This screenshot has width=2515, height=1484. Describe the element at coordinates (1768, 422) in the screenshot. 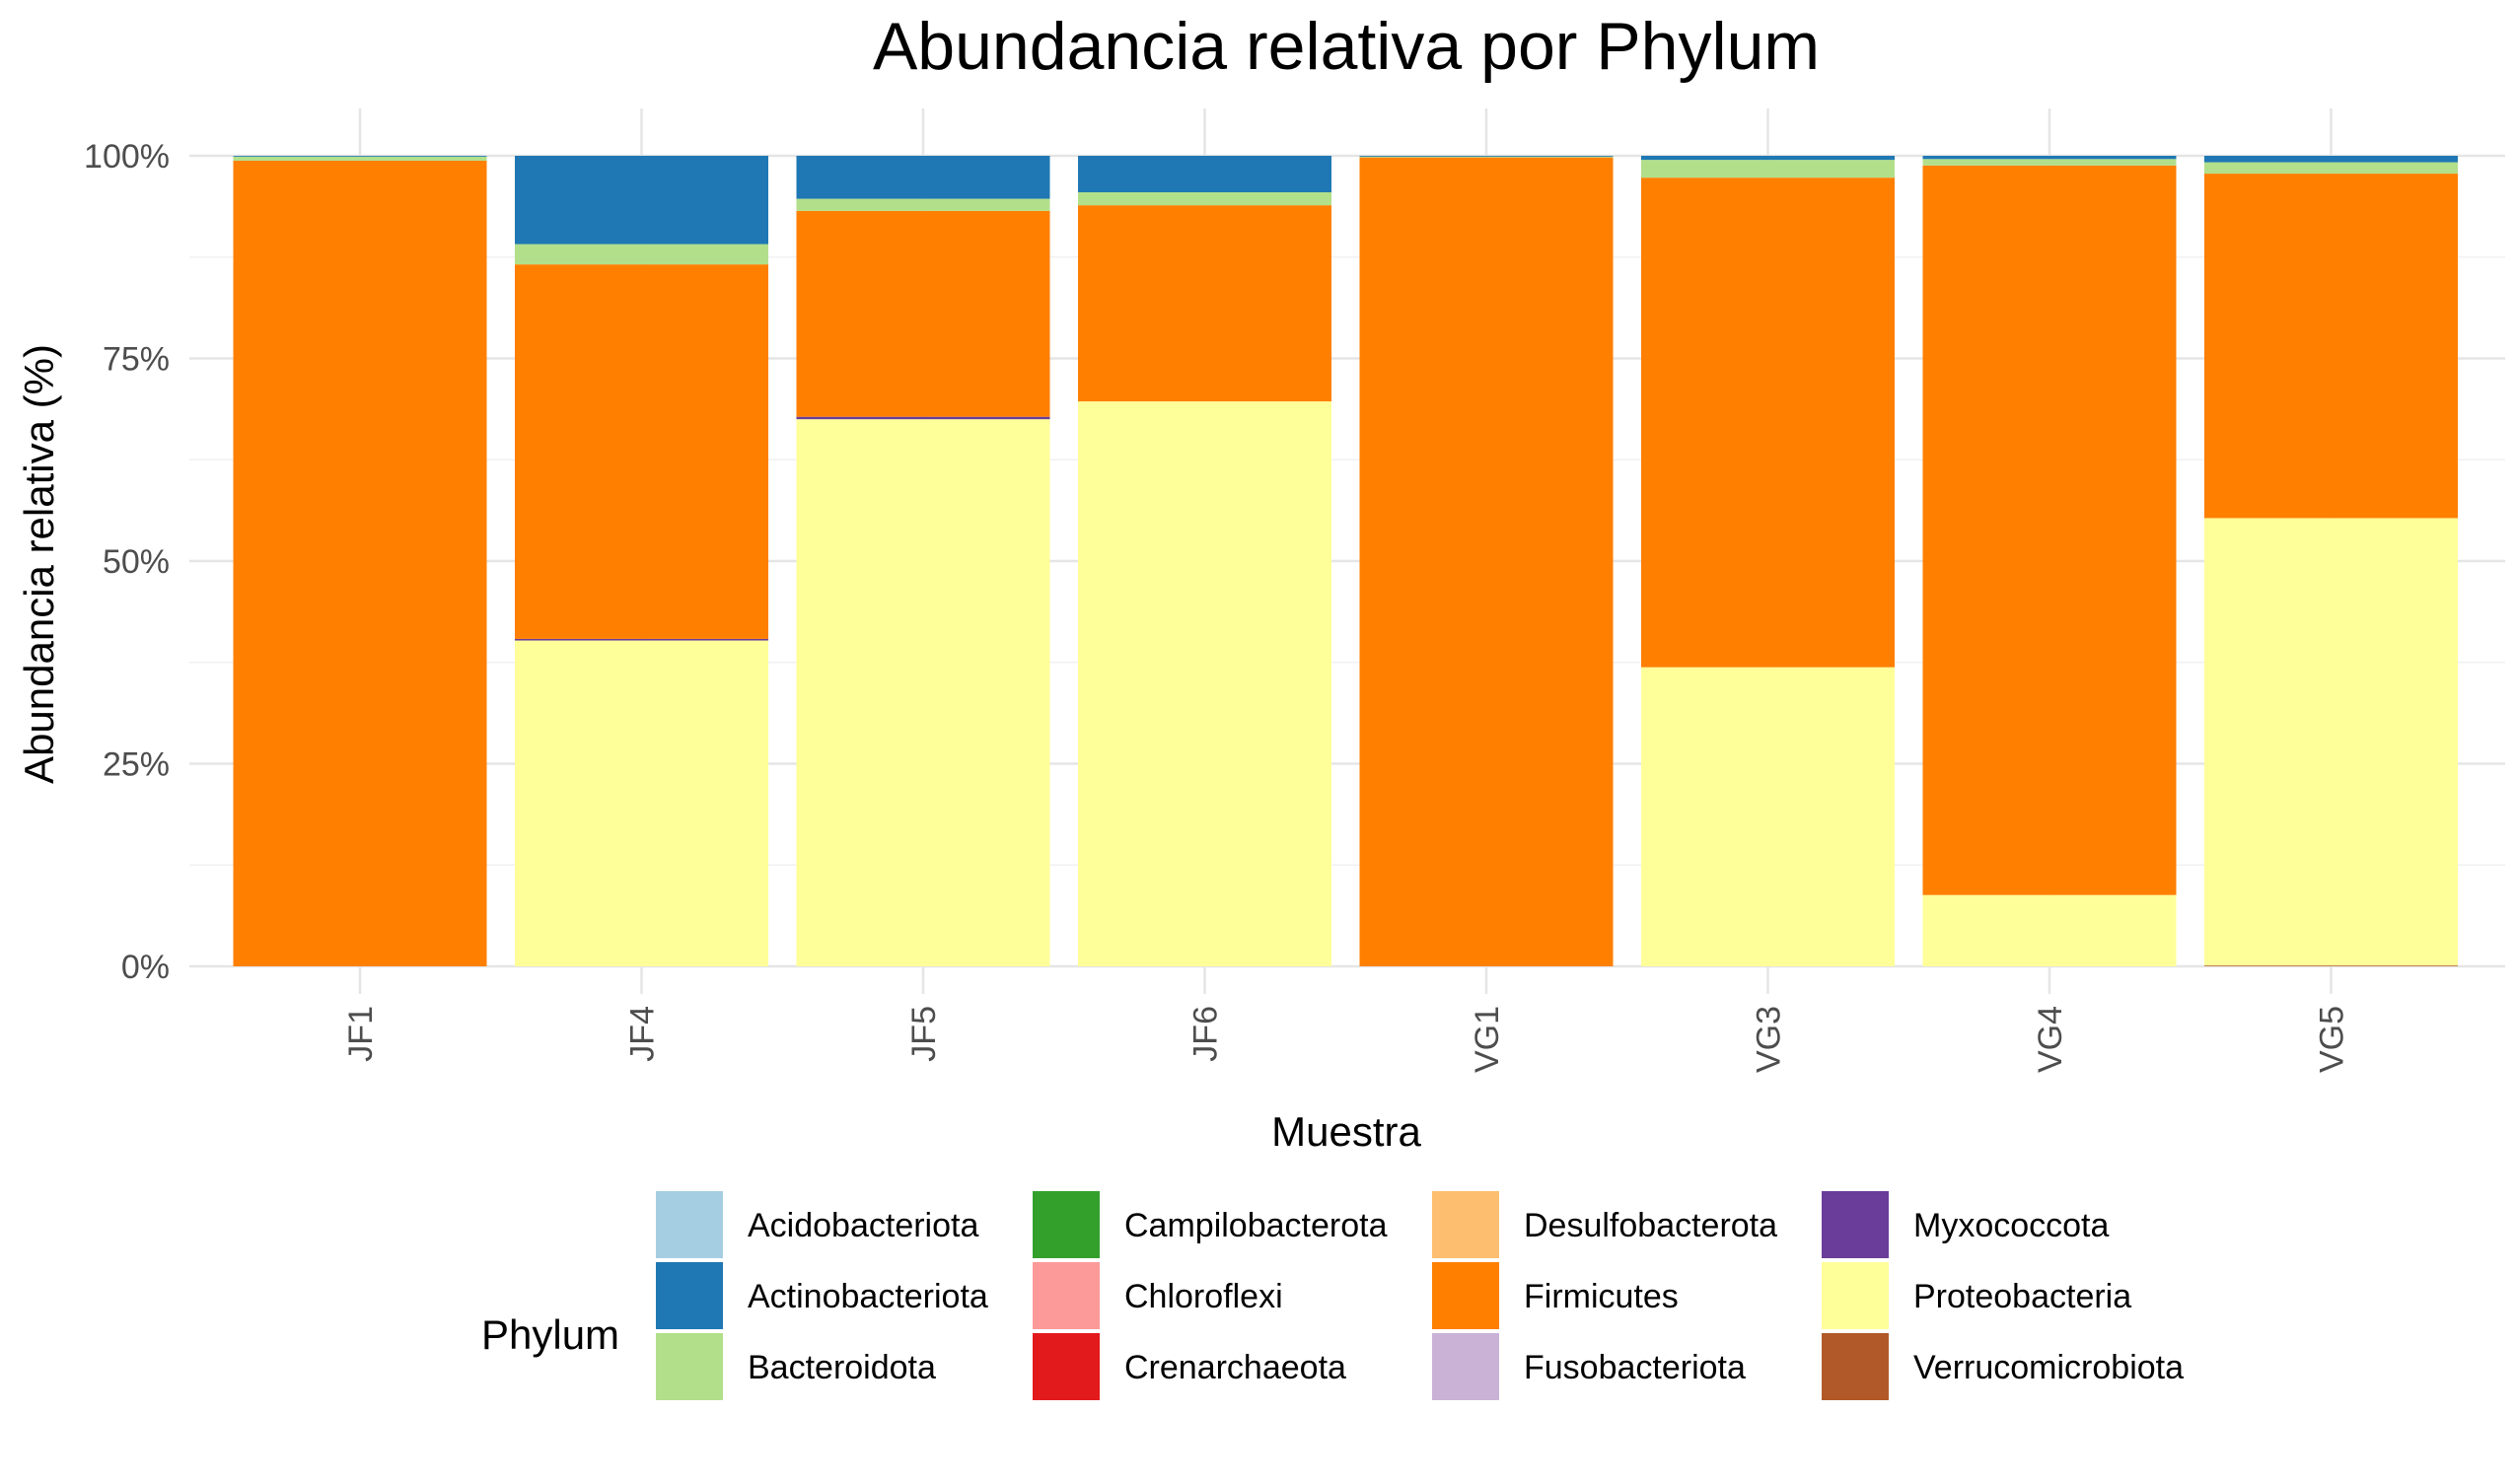

I see `bar-segment-vg3-firmicutes` at that location.